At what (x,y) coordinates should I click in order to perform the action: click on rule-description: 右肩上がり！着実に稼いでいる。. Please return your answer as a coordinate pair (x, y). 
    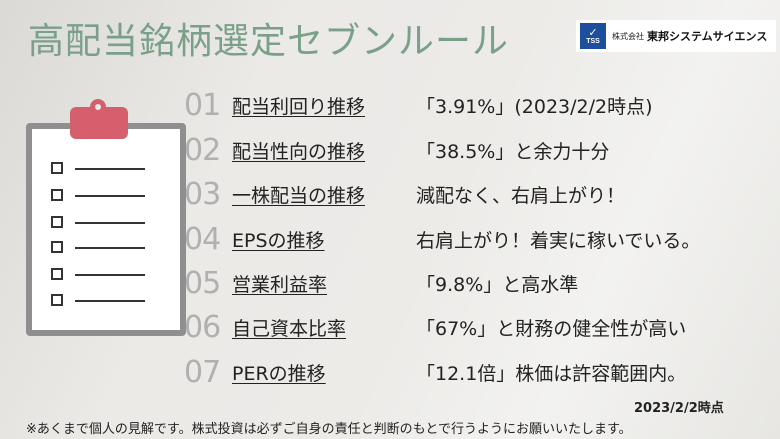
    Looking at the image, I should click on (558, 241).